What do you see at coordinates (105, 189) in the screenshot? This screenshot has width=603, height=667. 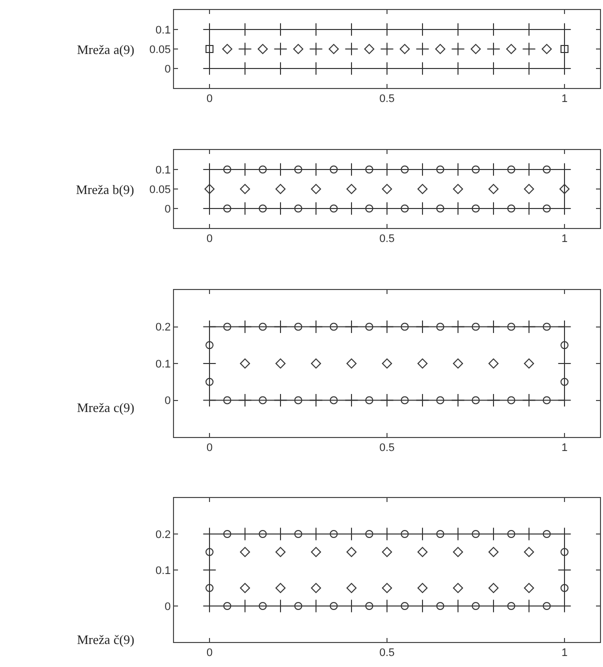 I see `text: Mreža b(9)` at bounding box center [105, 189].